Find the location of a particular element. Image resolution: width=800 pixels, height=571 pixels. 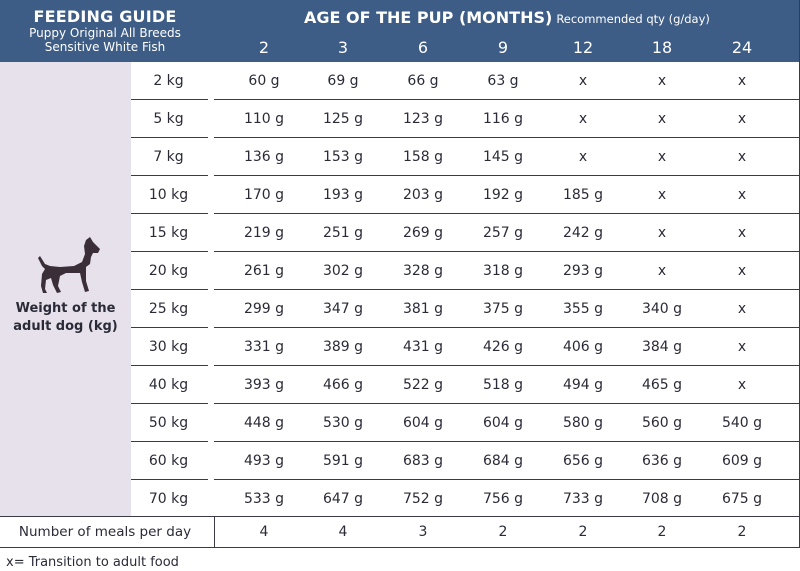

quantity-cell: 193 g is located at coordinates (343, 195).